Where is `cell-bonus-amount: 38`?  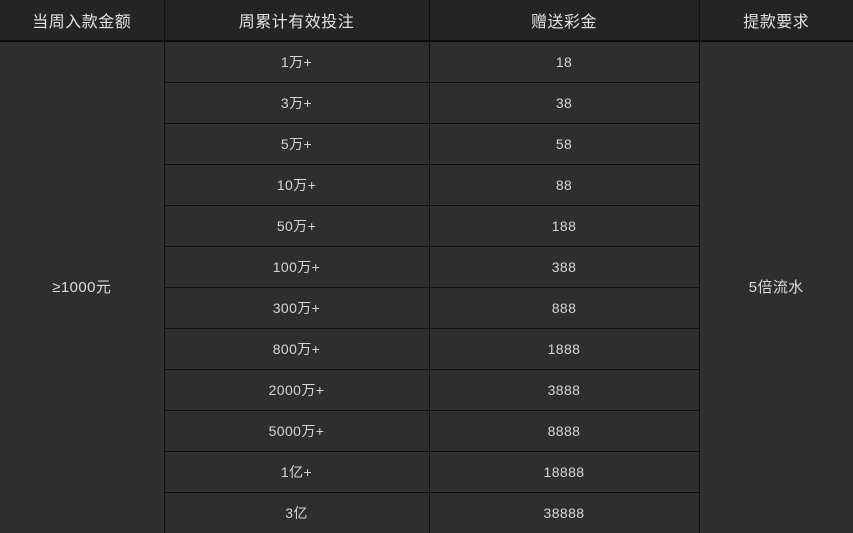
cell-bonus-amount: 38 is located at coordinates (564, 103).